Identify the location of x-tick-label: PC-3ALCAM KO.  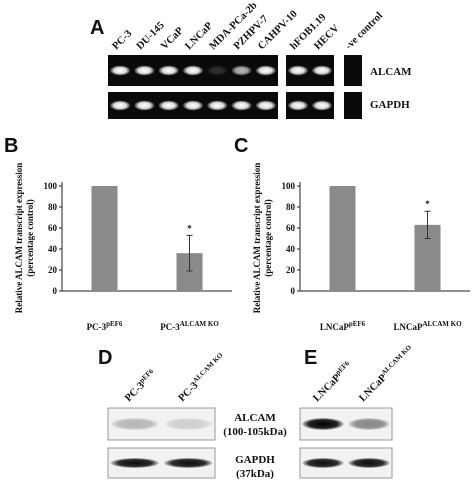
(189, 326).